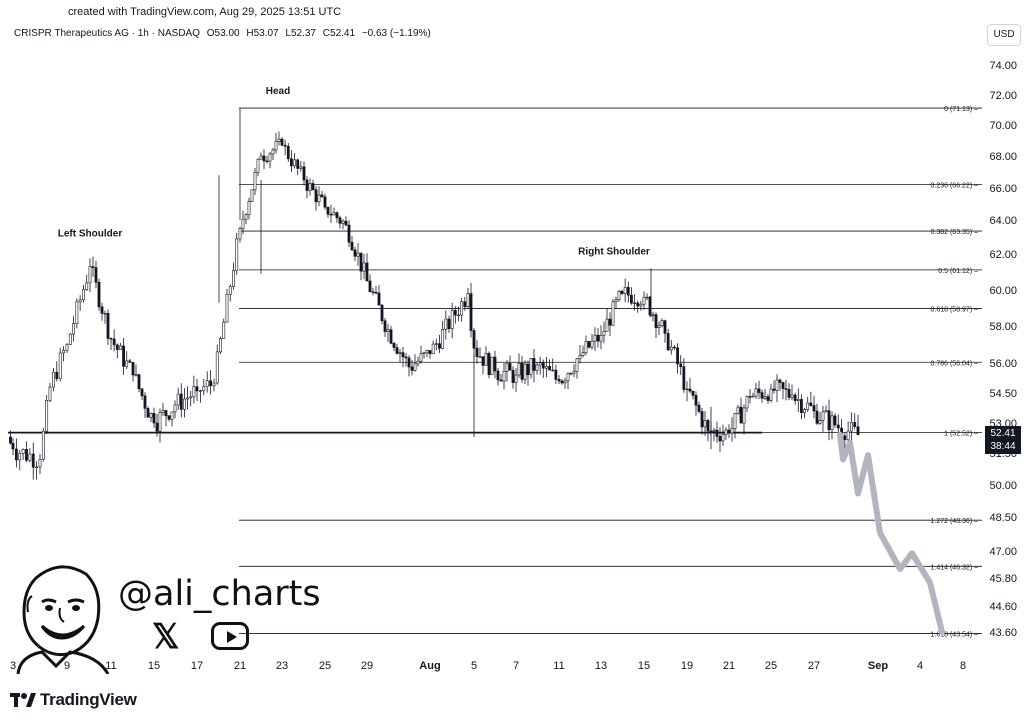 Image resolution: width=1032 pixels, height=723 pixels. What do you see at coordinates (920, 666) in the screenshot?
I see `time-tick-label: 4` at bounding box center [920, 666].